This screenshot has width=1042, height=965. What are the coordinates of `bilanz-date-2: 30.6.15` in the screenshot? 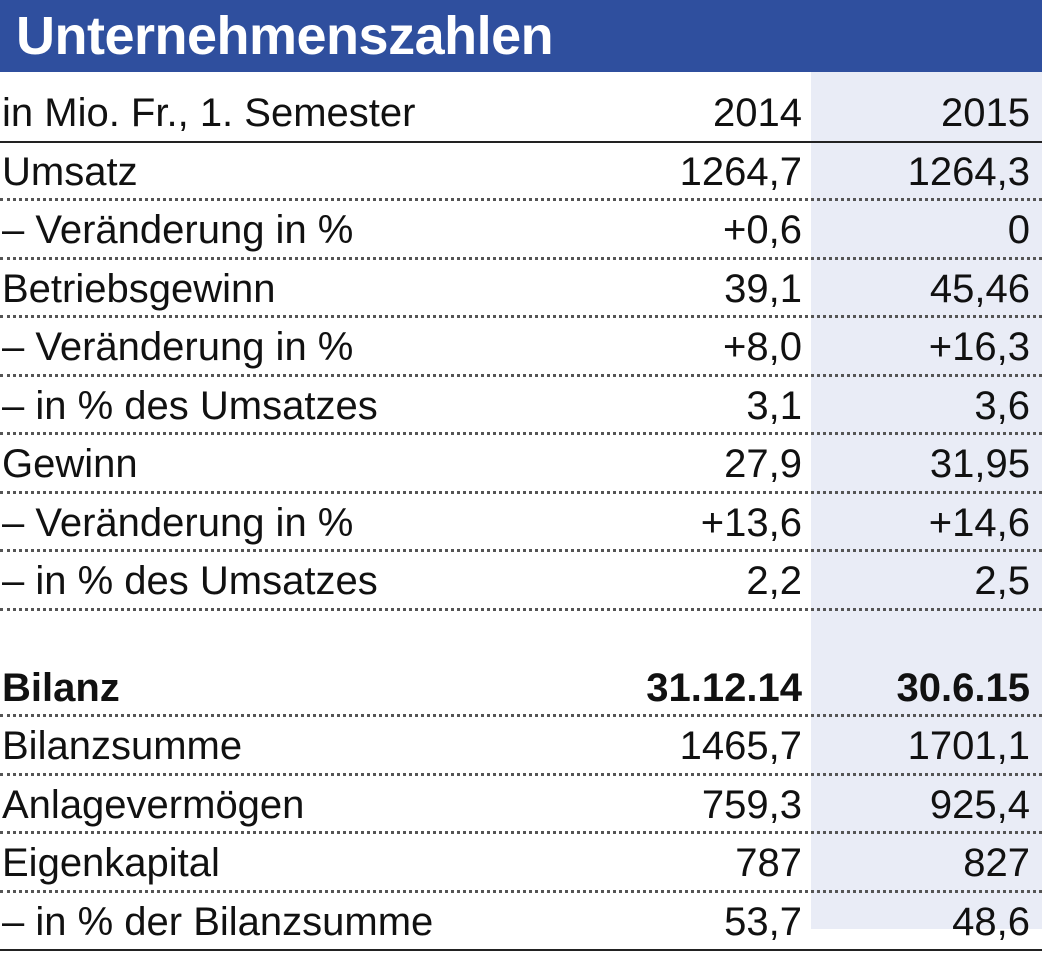 It's located at (963, 687).